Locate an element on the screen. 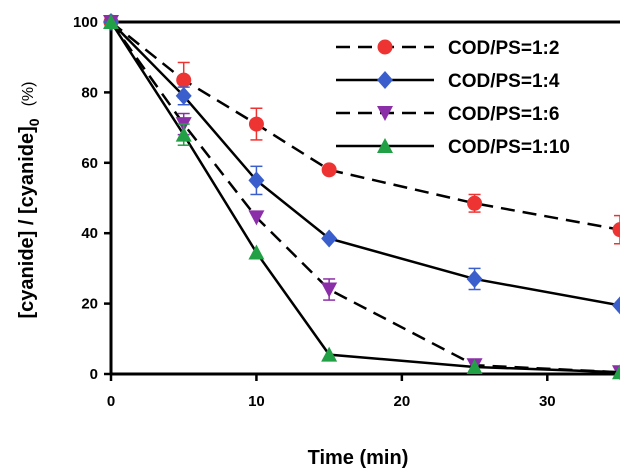  x-tick-label: 0 is located at coordinates (111, 401).